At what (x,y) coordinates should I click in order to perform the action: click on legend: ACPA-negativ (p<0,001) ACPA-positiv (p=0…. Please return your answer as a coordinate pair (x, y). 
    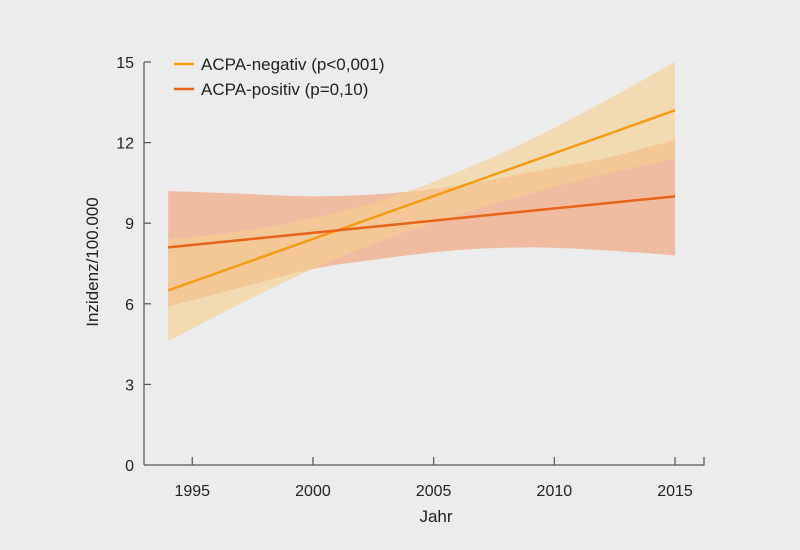
    Looking at the image, I should click on (279, 77).